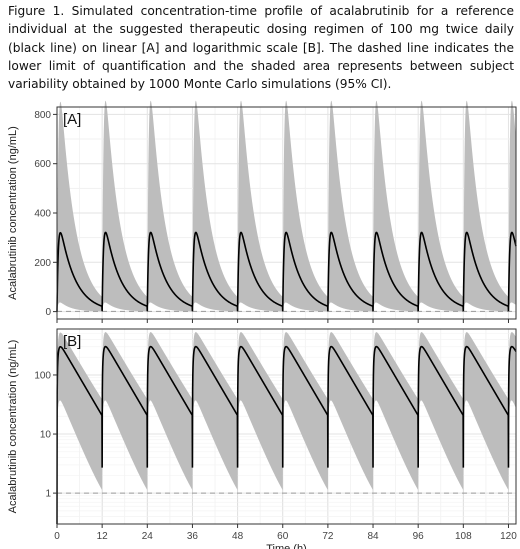 This screenshot has width=520, height=549. I want to click on x-tick-label: 24, so click(148, 536).